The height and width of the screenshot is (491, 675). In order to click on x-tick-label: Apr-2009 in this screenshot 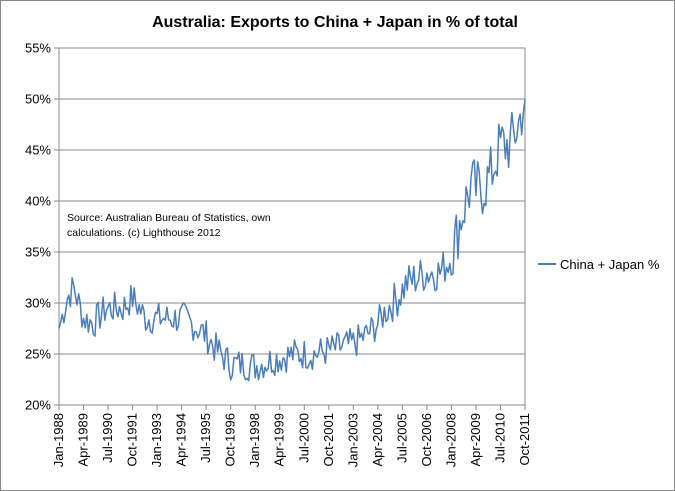, I will do `click(475, 439)`.